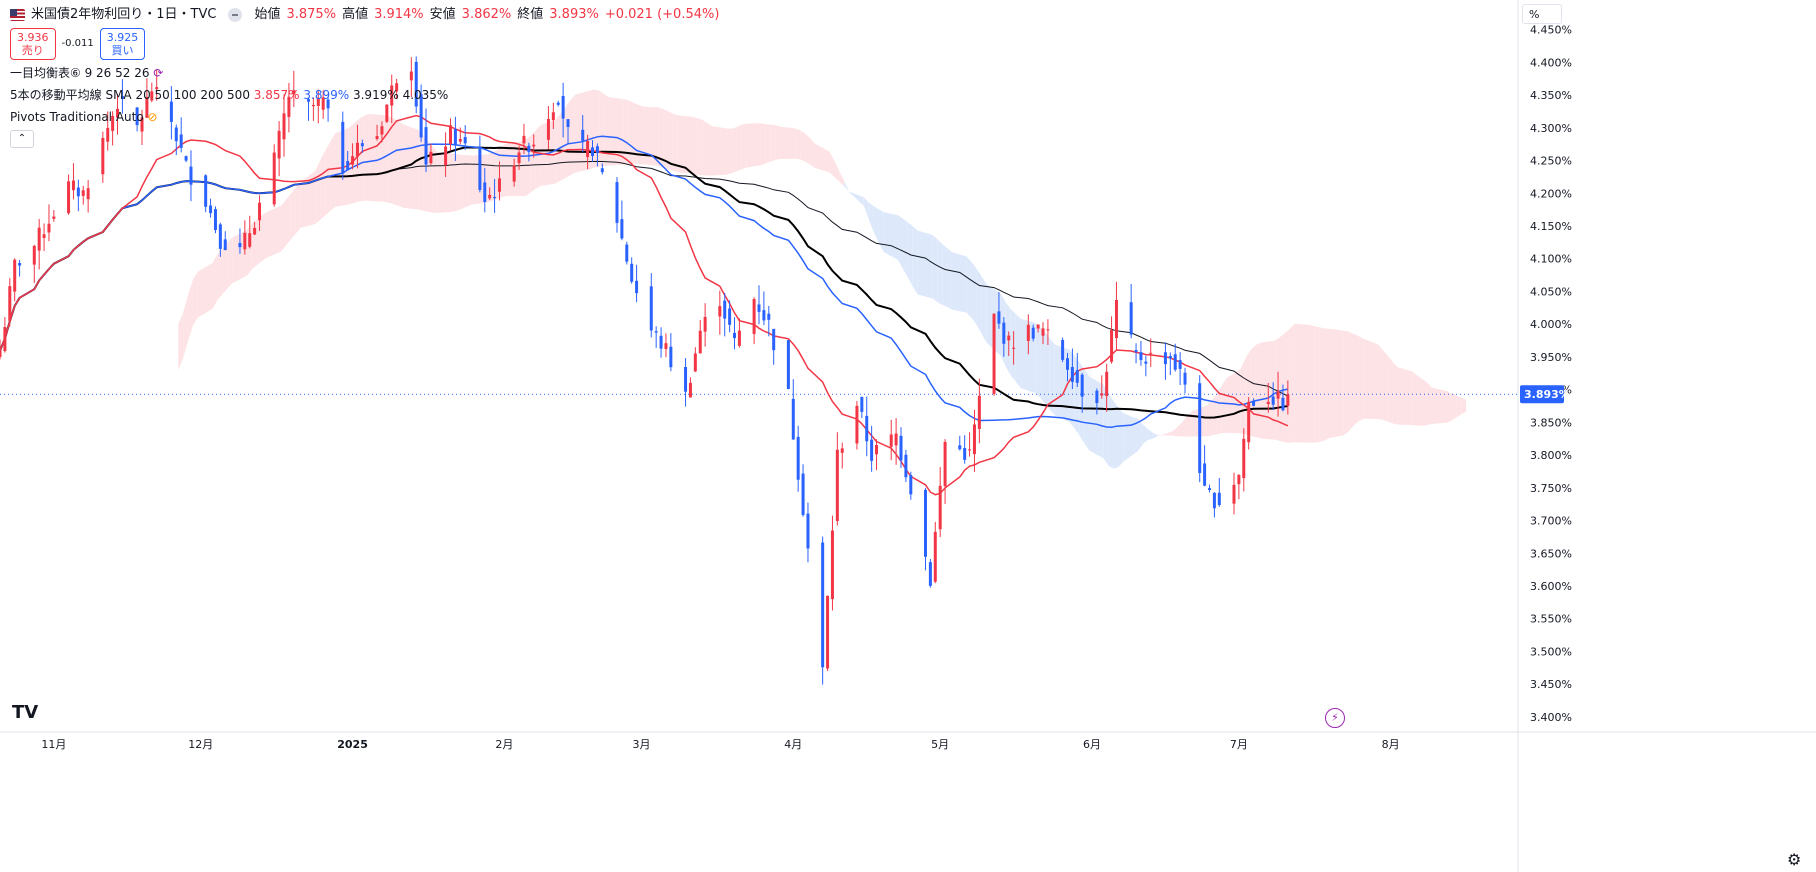 The width and height of the screenshot is (1816, 872). Describe the element at coordinates (1794, 859) in the screenshot. I see `gear-icon: ⚙` at that location.